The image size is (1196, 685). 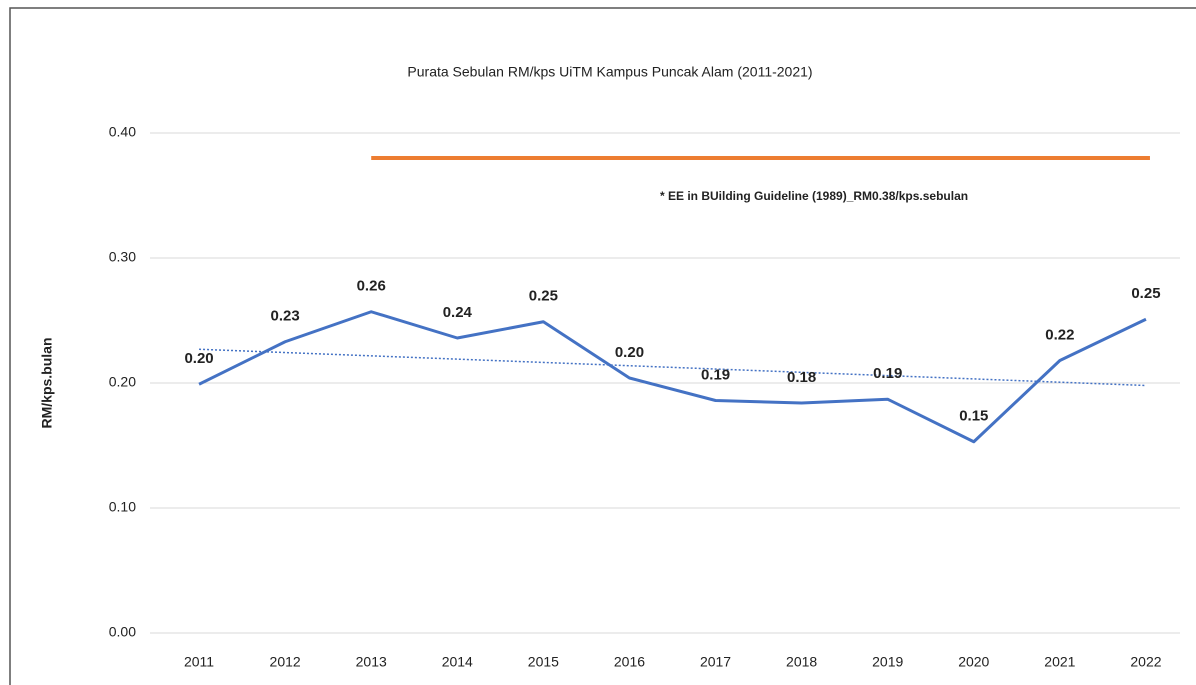 What do you see at coordinates (801, 377) in the screenshot?
I see `data-label: 0.18` at bounding box center [801, 377].